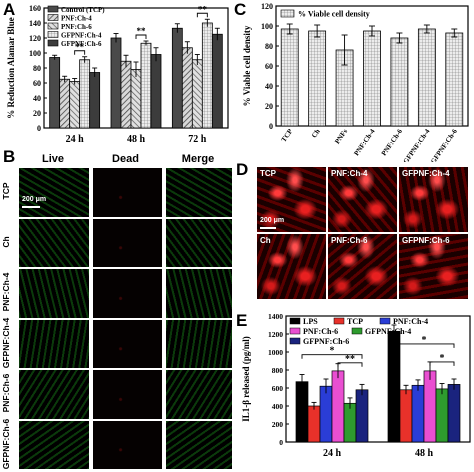 The image size is (474, 472). I want to click on y-tick-label: 600, so click(278, 388).